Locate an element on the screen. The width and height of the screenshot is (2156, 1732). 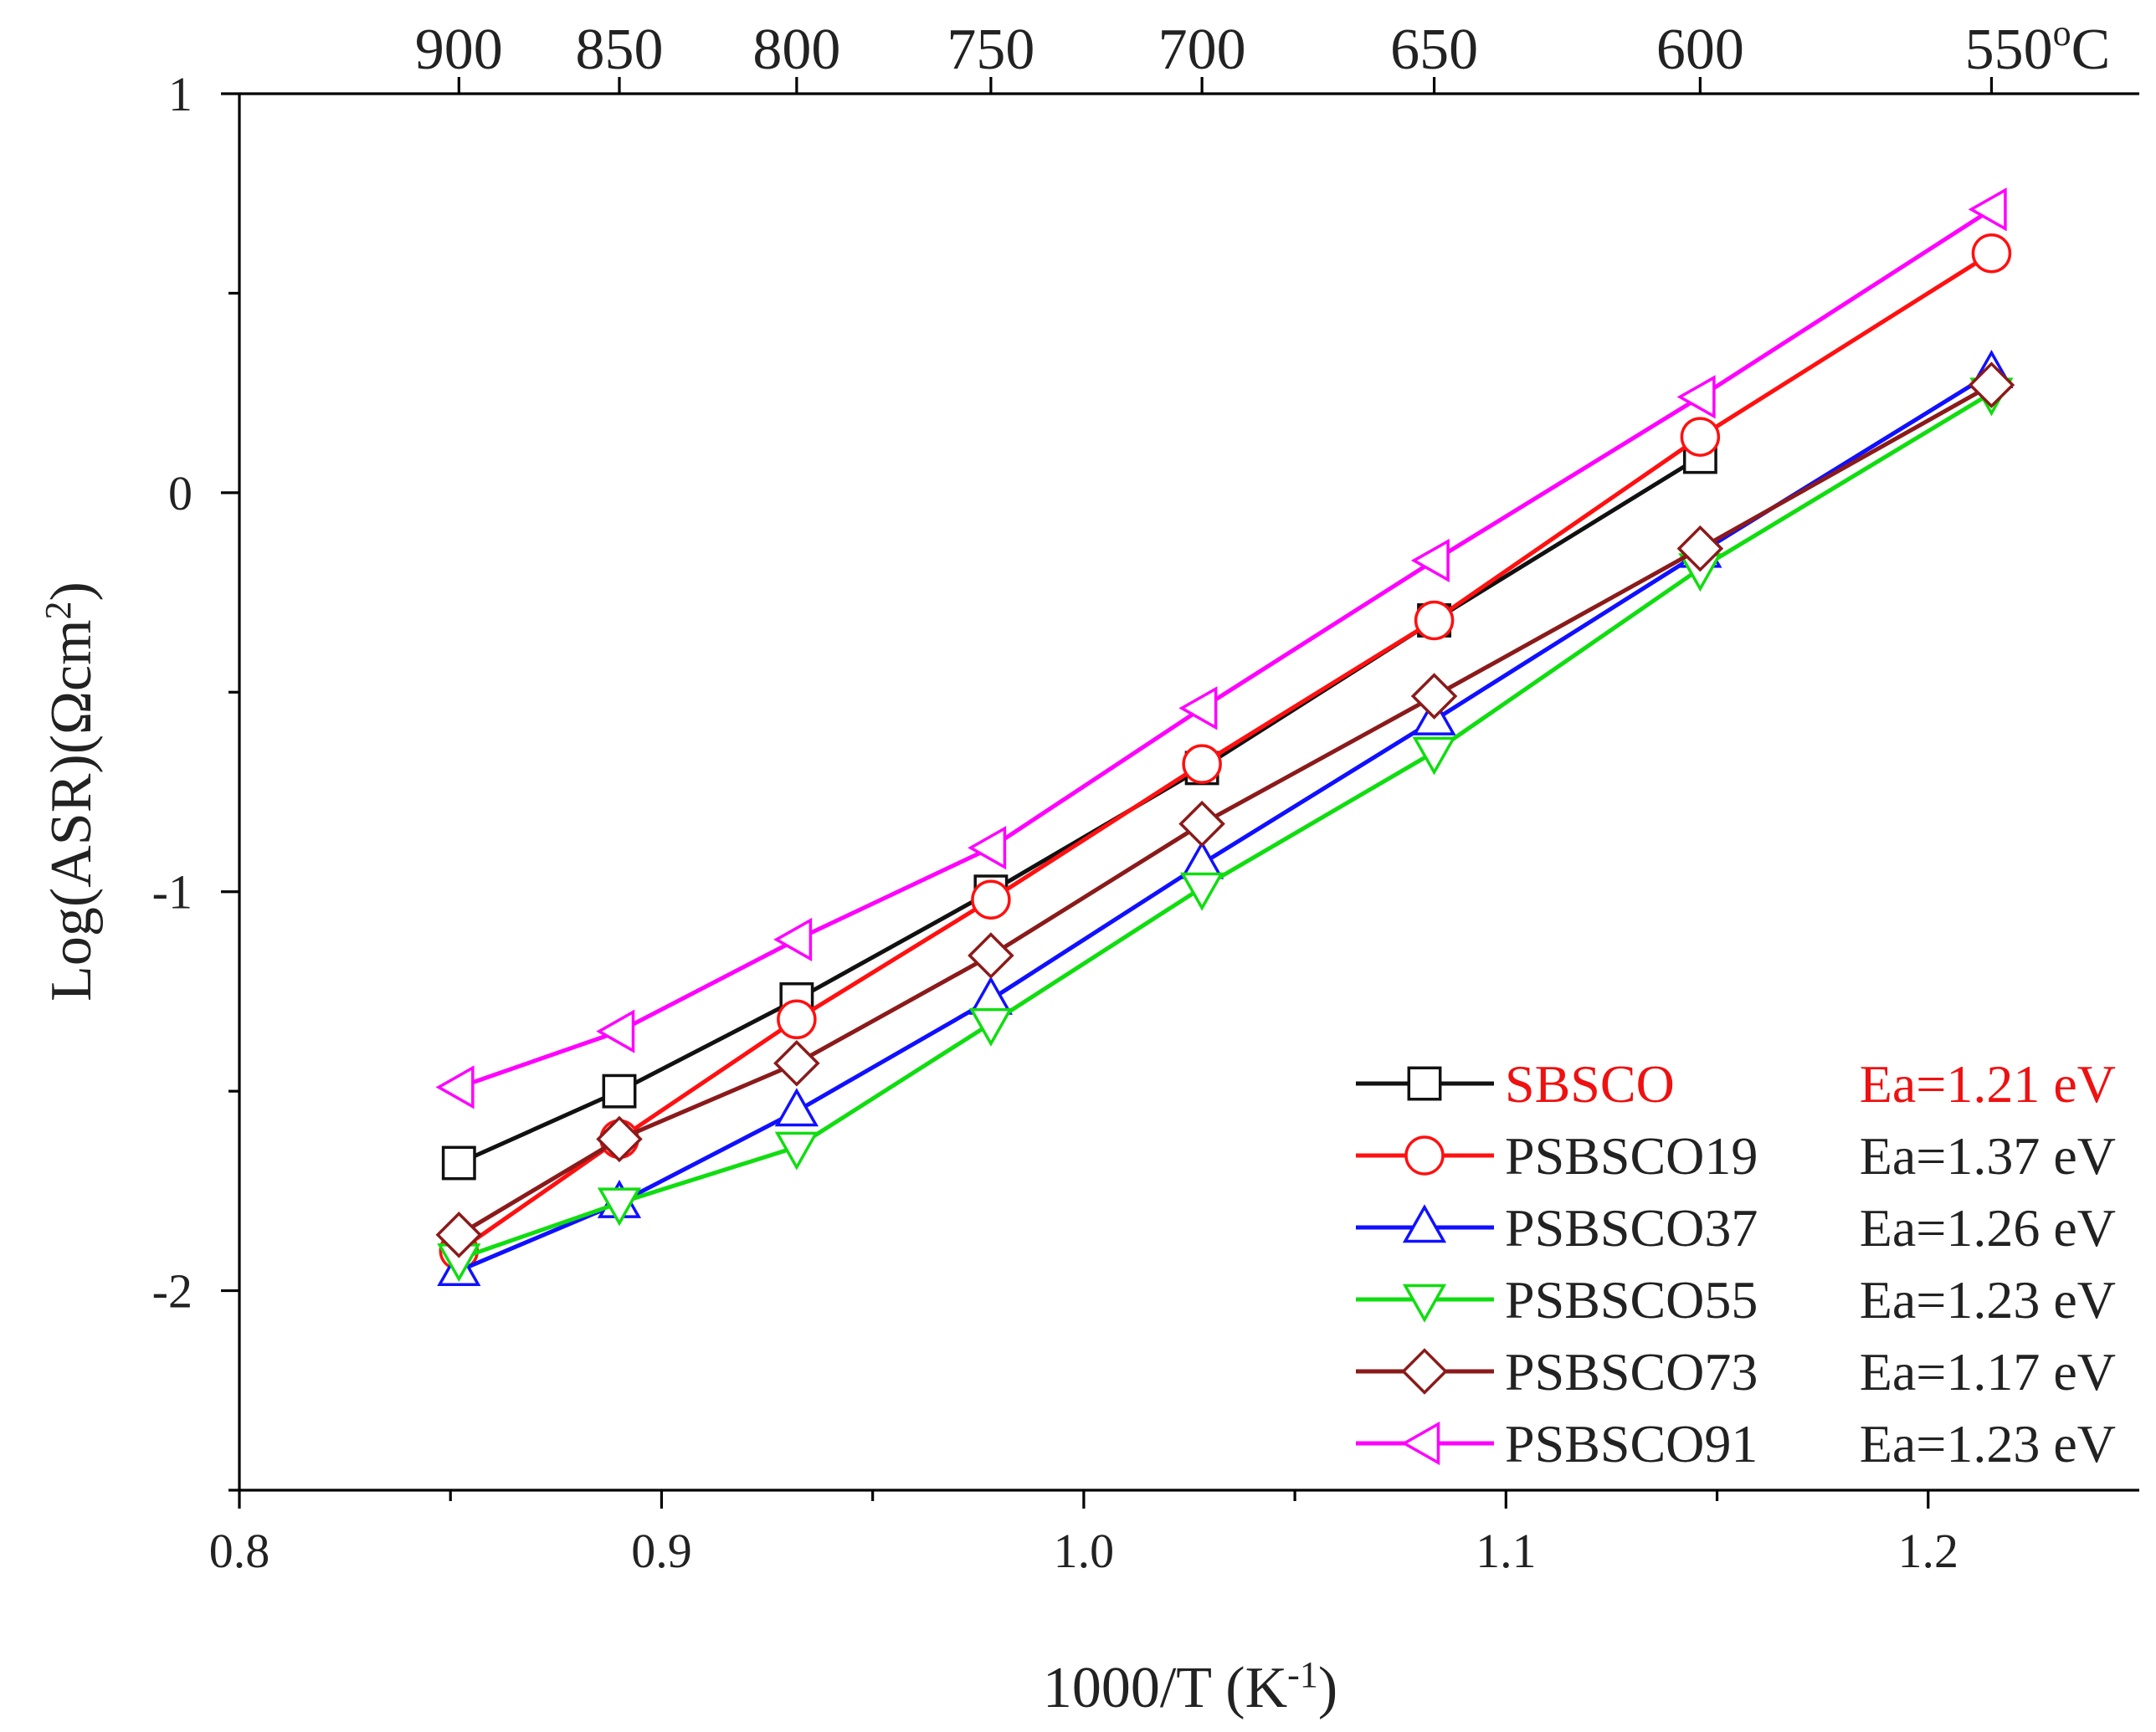
top-tick-label: 650 is located at coordinates (1434, 50).